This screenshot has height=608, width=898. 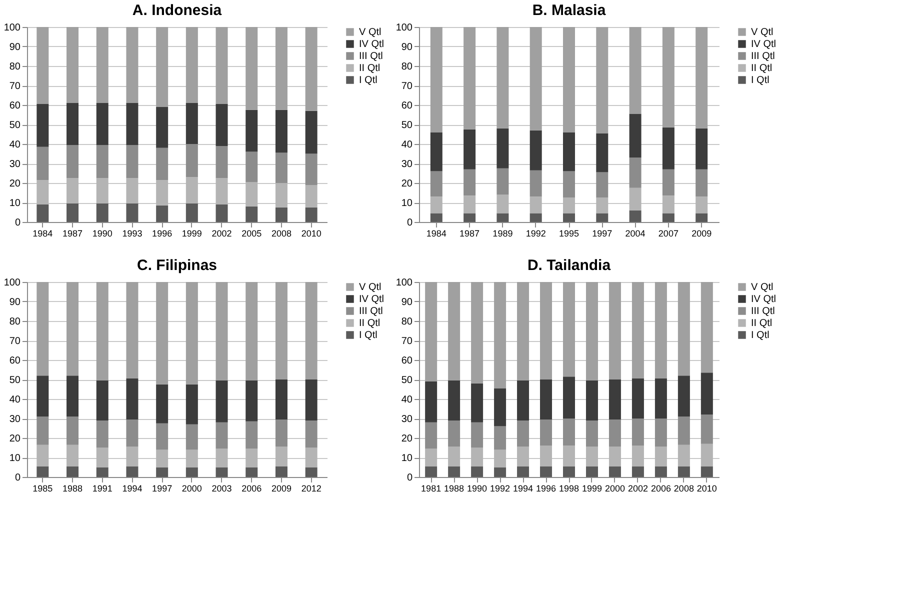 I want to click on x-tick-label: 1994, so click(x=132, y=489).